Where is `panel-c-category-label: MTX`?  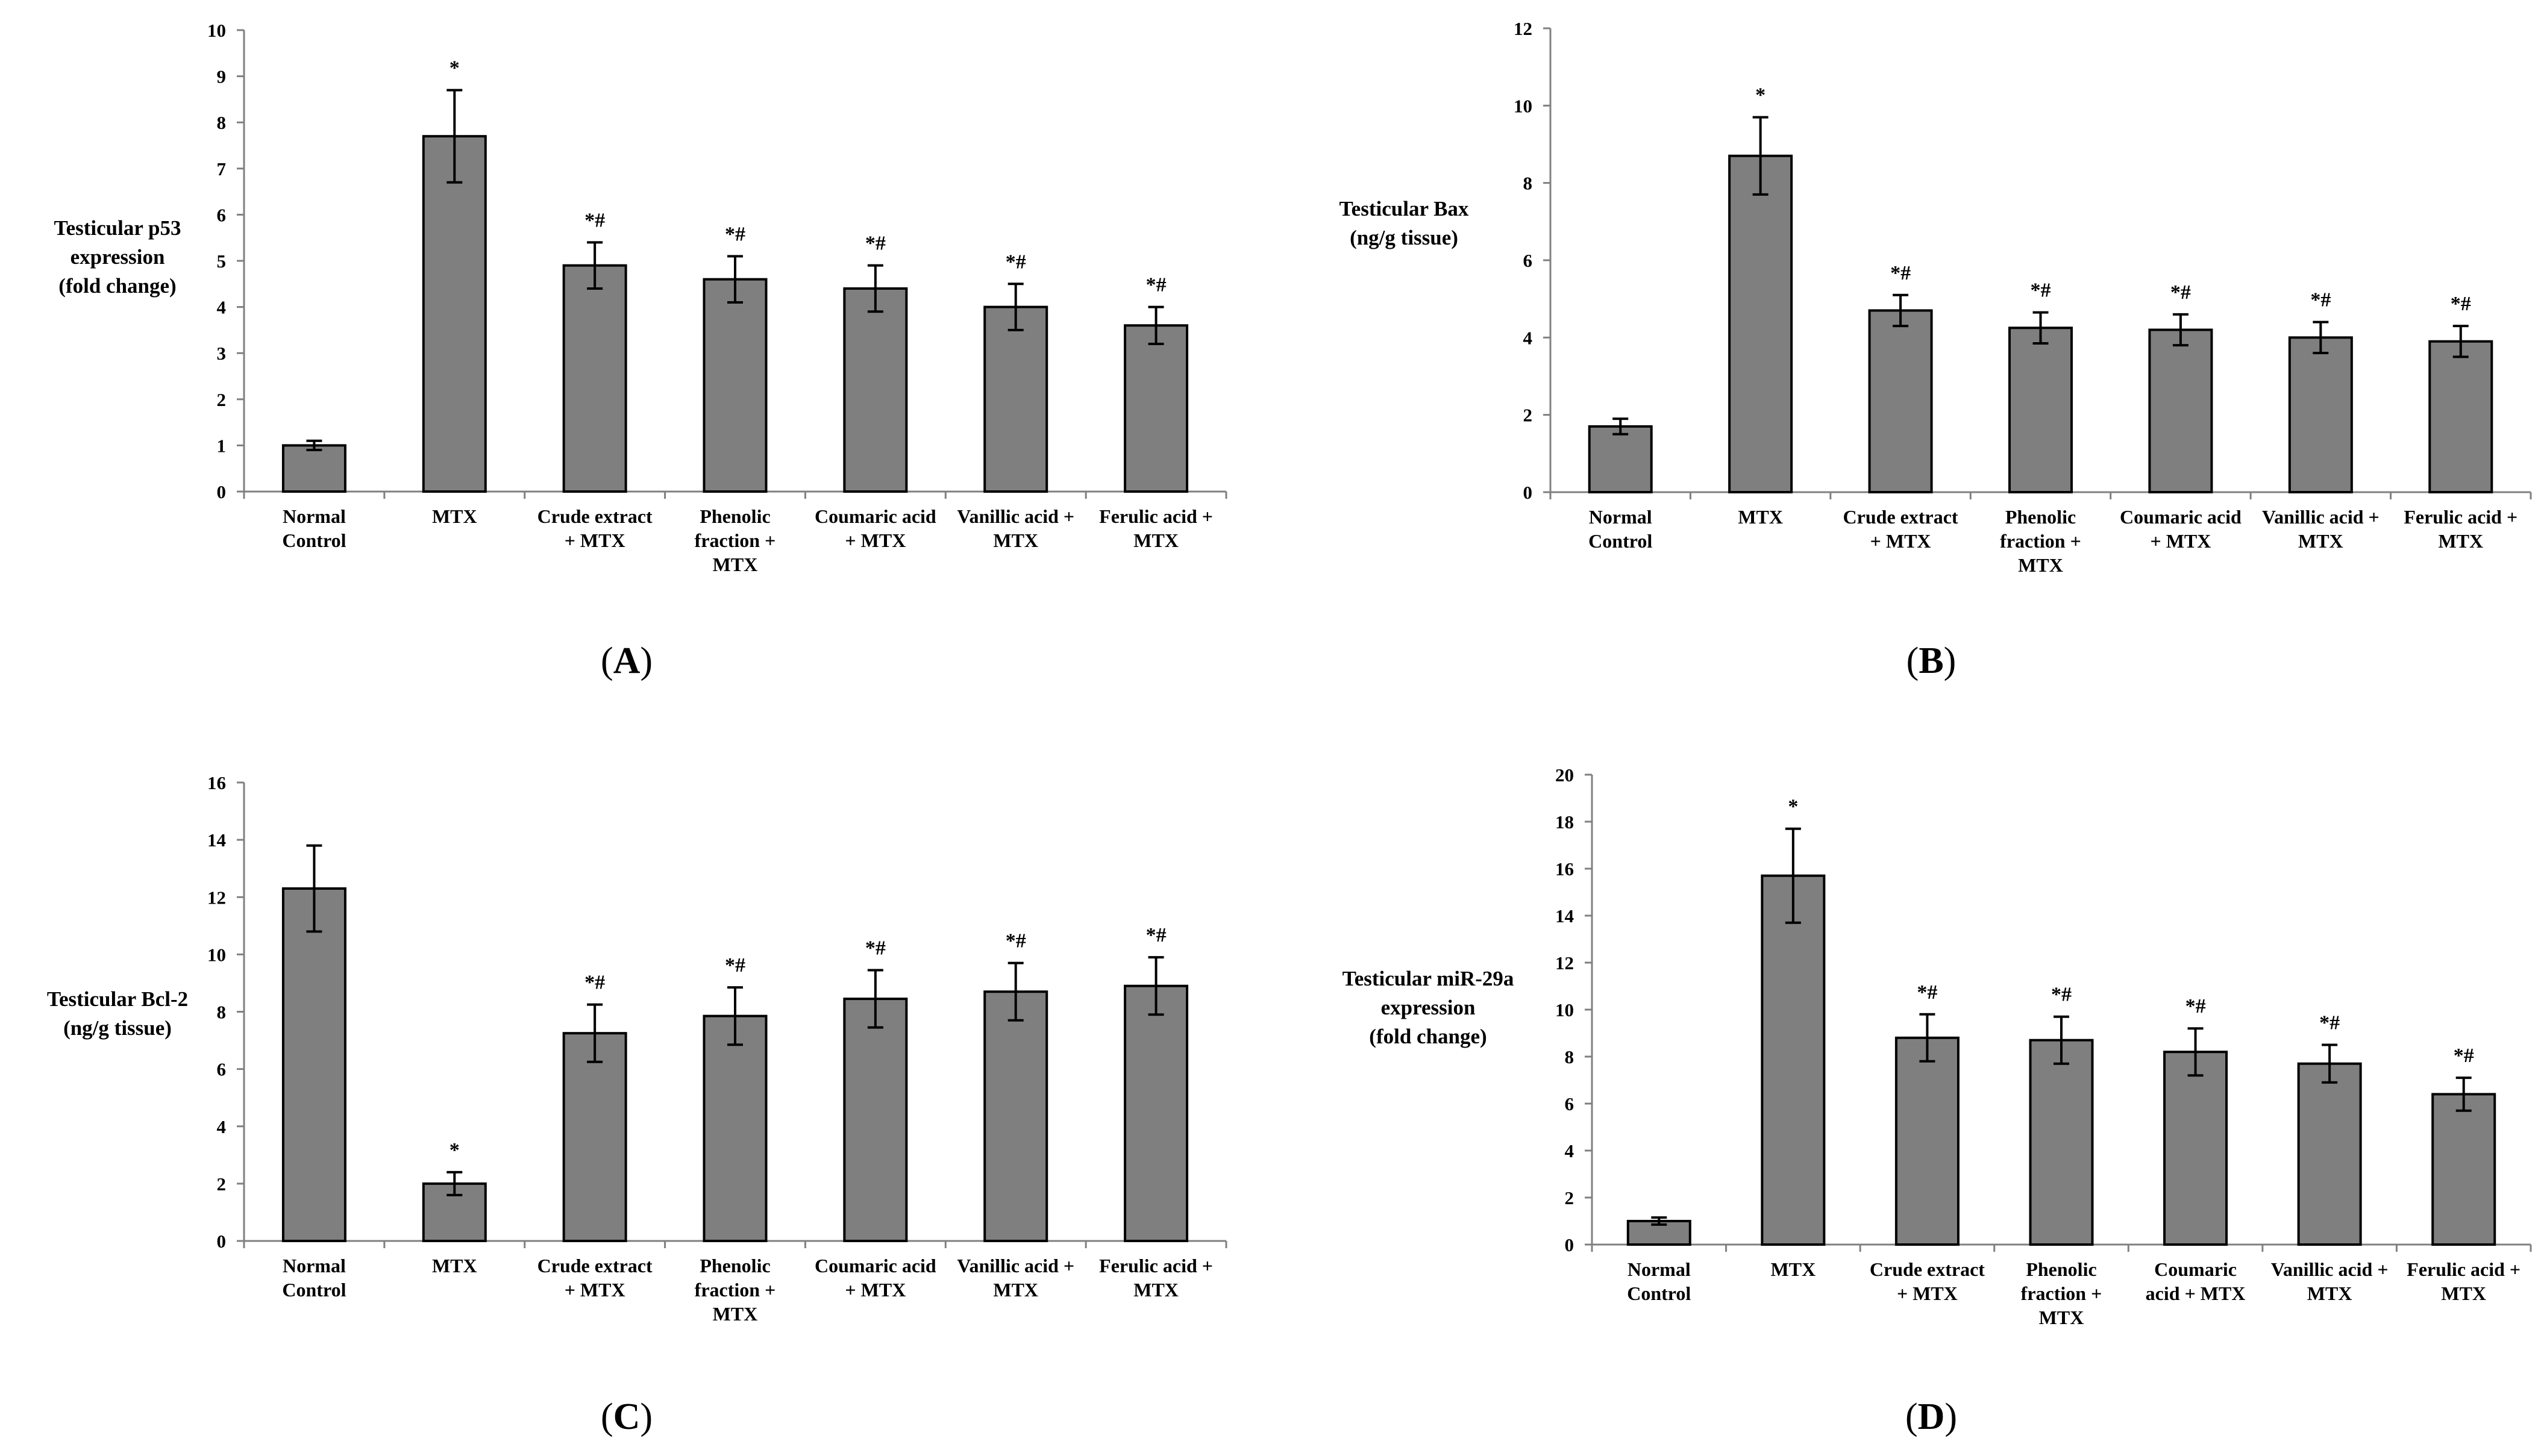 panel-c-category-label: MTX is located at coordinates (454, 1266).